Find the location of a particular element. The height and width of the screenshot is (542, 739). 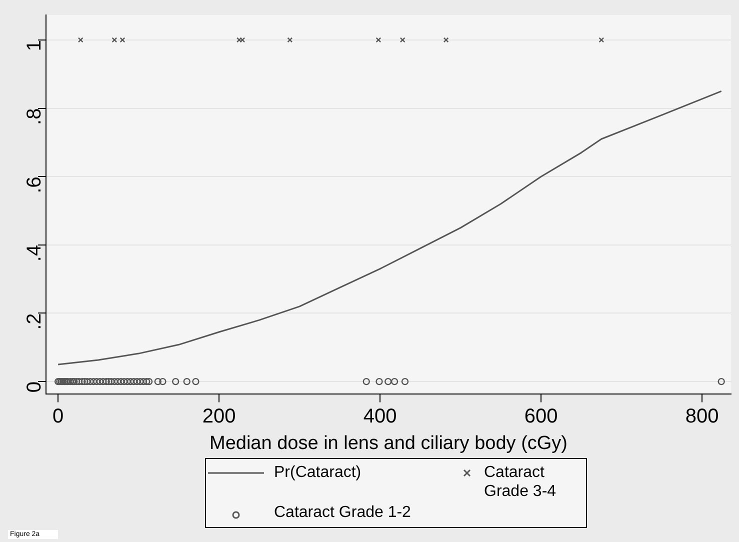

x-tick-label: 800 is located at coordinates (702, 417).